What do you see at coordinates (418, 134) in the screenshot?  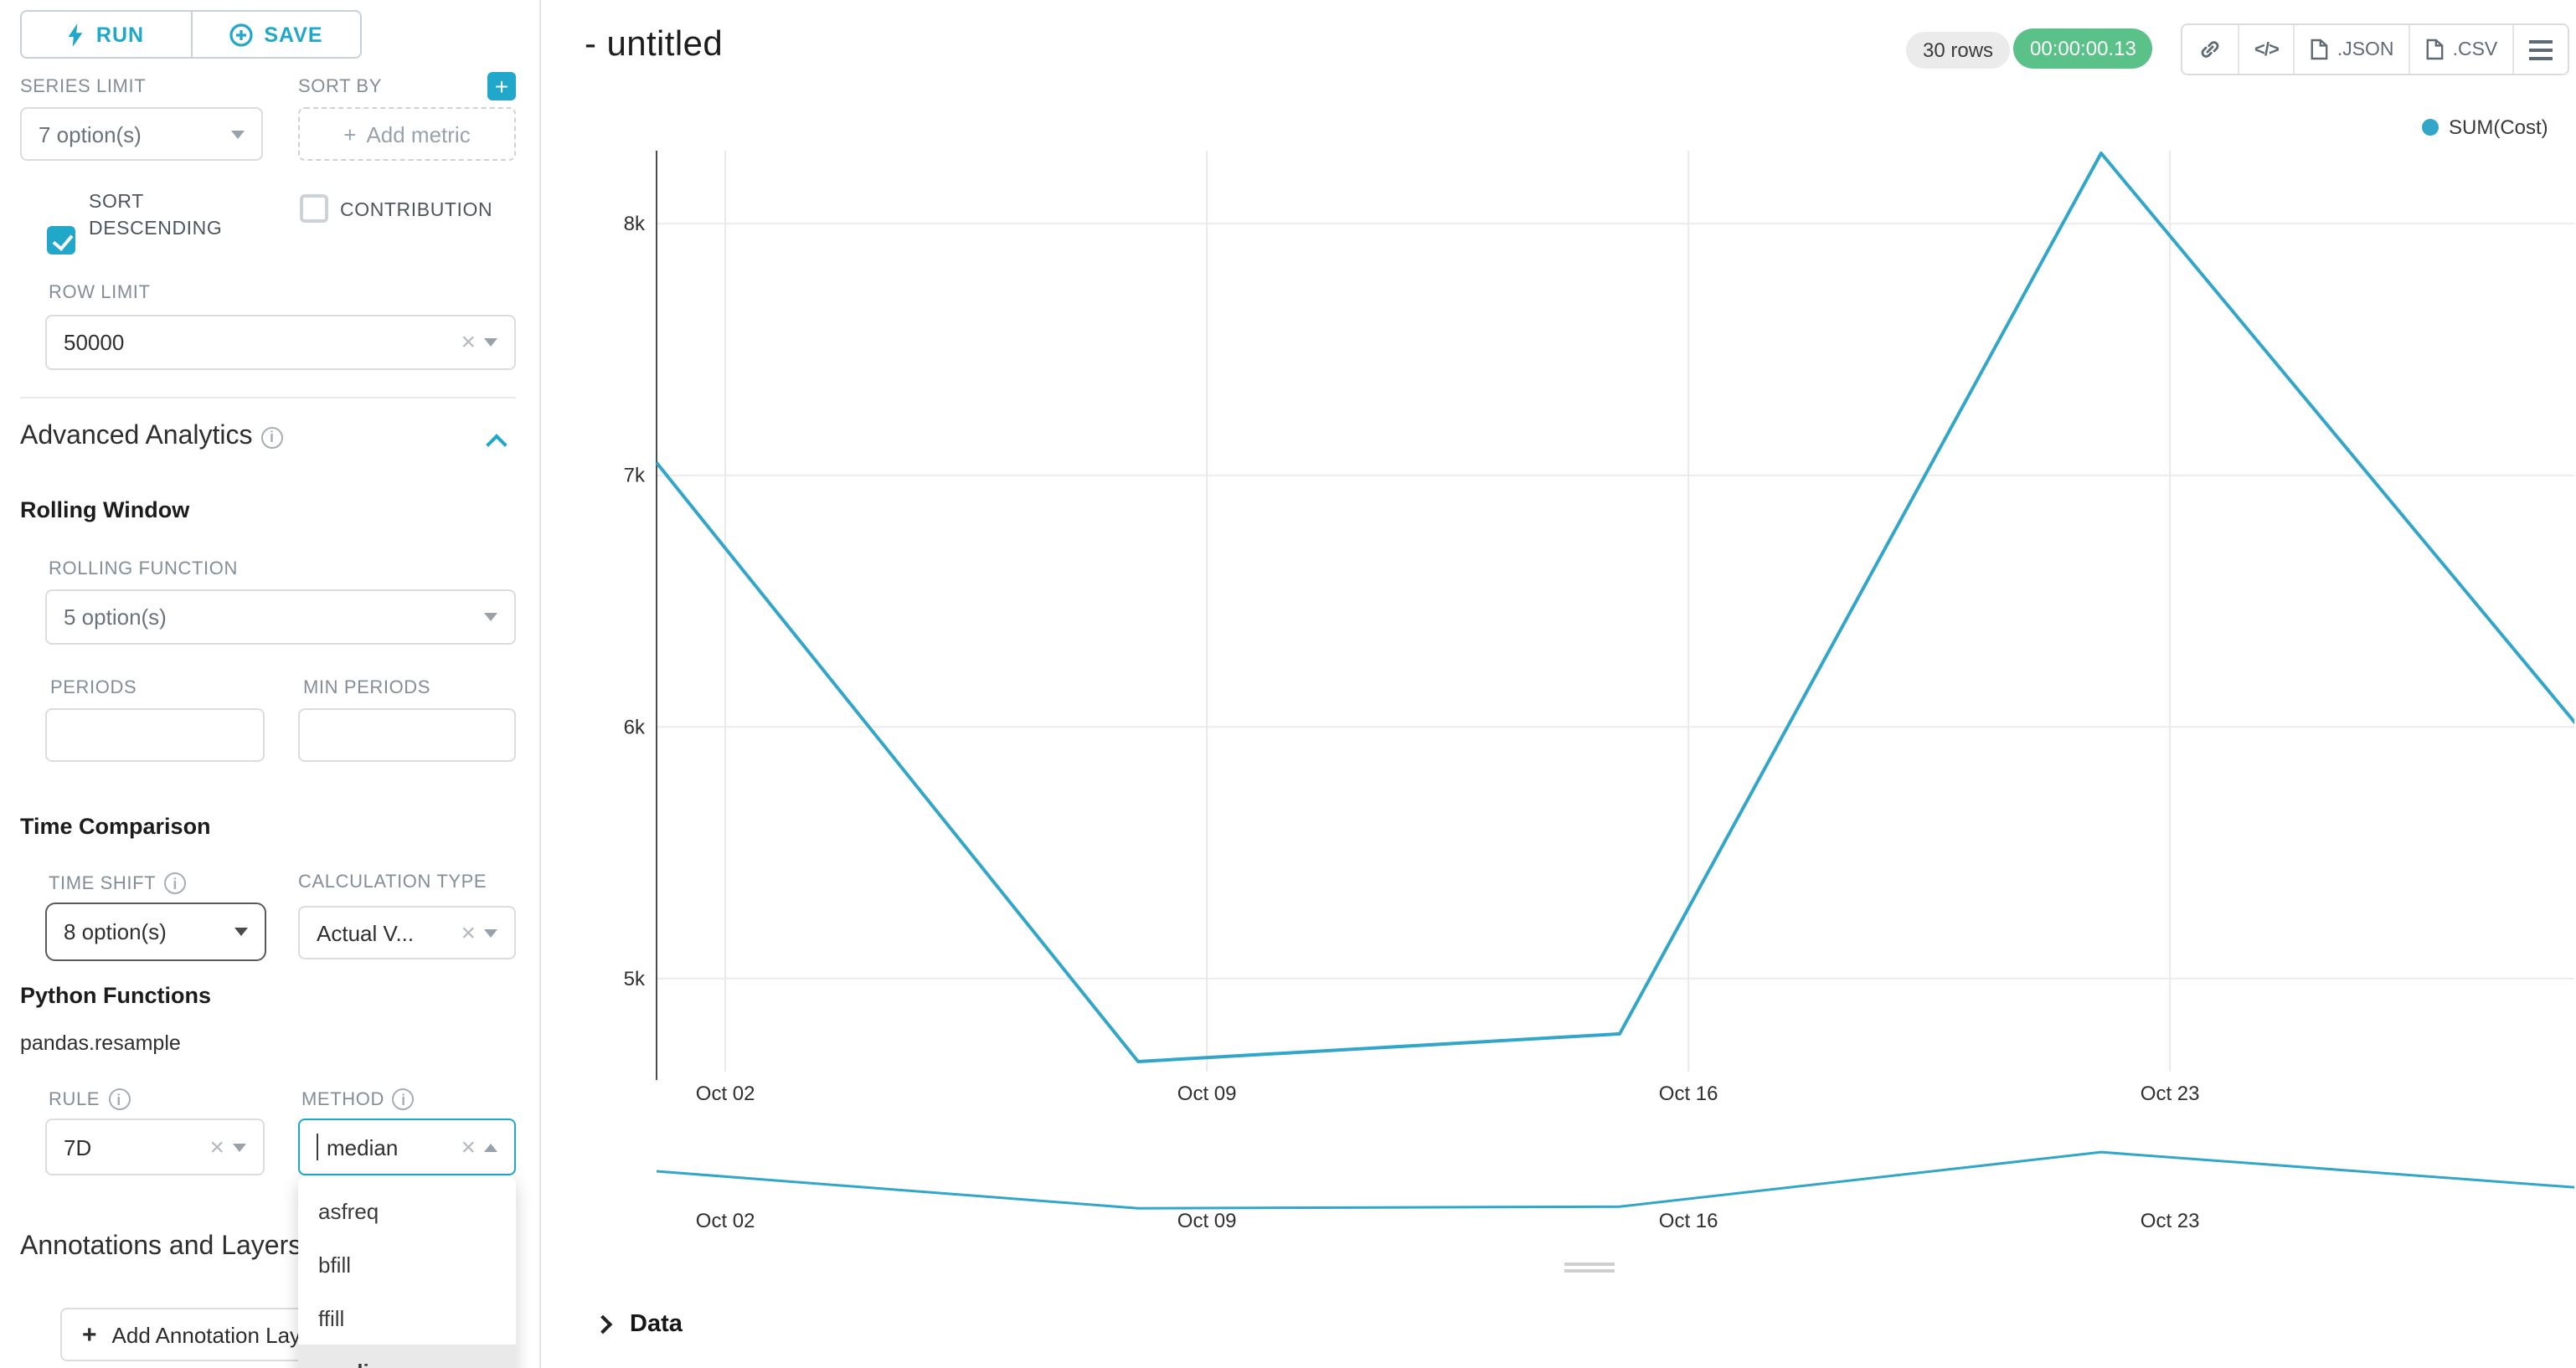 I see `add-metric-placeholder: Add metric` at bounding box center [418, 134].